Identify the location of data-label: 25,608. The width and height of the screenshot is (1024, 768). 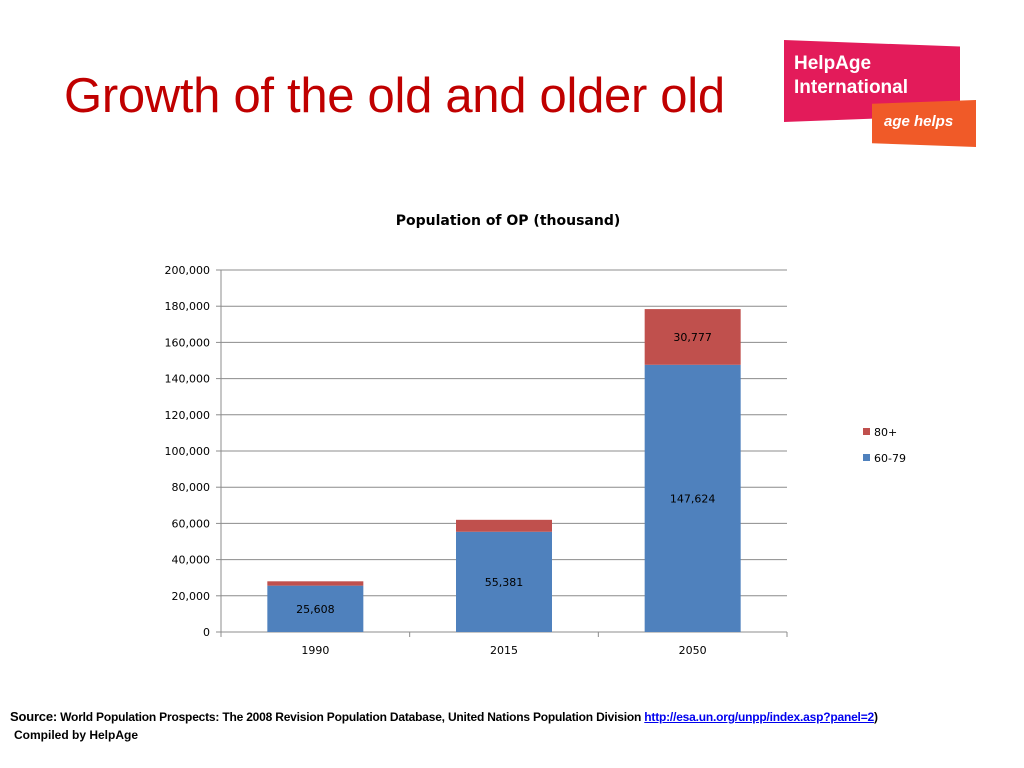
(315, 609).